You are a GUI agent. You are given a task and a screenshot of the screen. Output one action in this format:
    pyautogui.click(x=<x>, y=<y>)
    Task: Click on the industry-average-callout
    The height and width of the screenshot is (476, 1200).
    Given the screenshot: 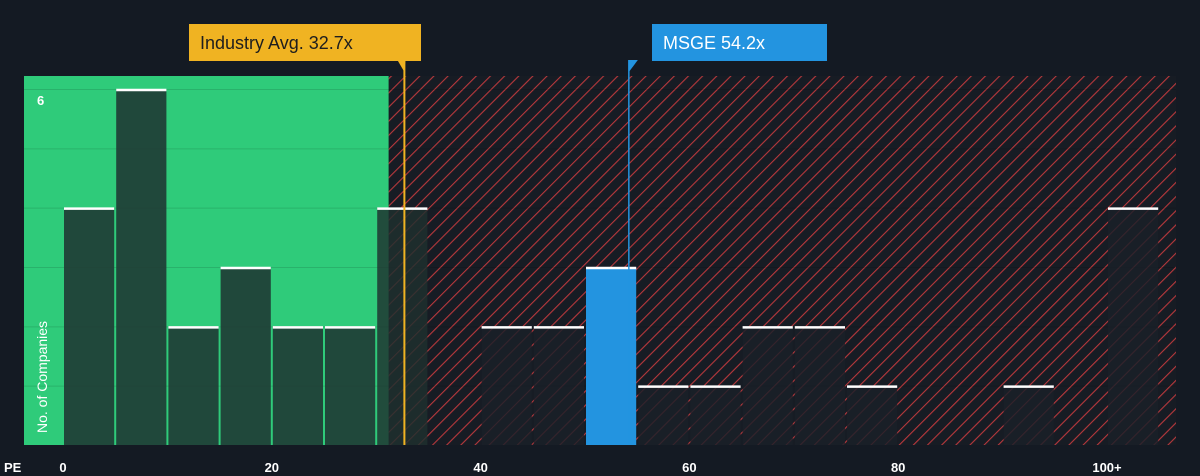 What is the action you would take?
    pyautogui.click(x=305, y=42)
    